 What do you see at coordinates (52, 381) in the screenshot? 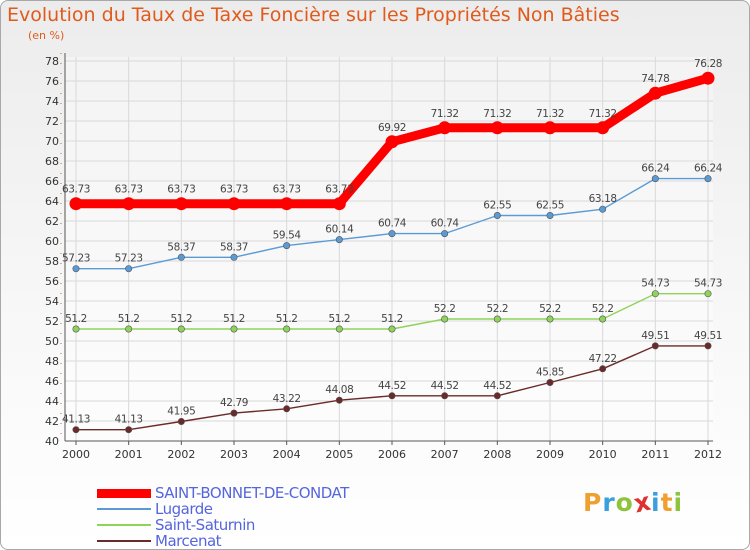
I see `y-tick-label: 46` at bounding box center [52, 381].